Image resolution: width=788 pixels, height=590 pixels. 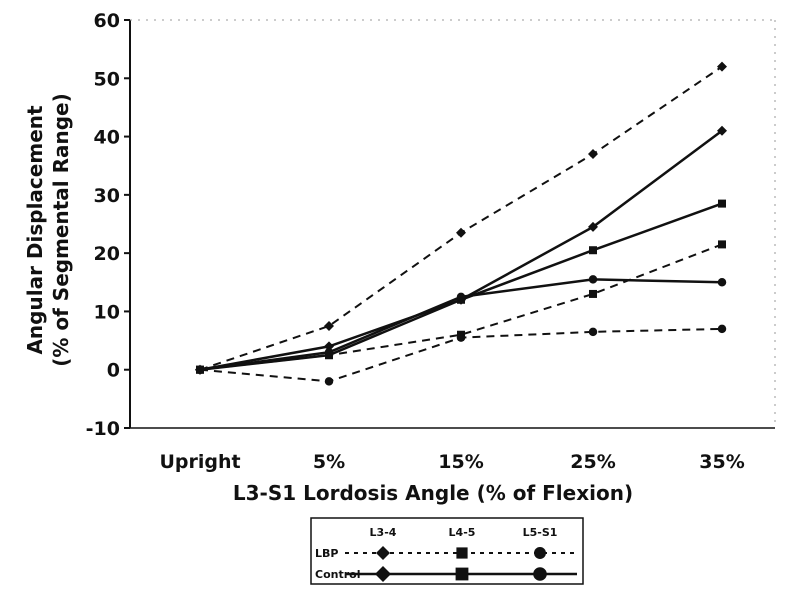 What do you see at coordinates (107, 21) in the screenshot?
I see `y-tick-label: 60` at bounding box center [107, 21].